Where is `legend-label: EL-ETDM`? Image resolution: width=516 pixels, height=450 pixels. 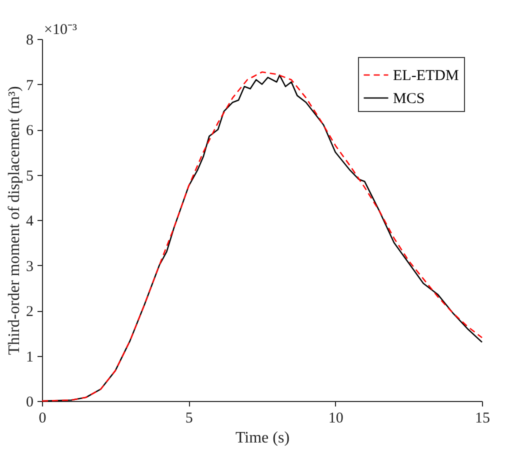 legend-label: EL-ETDM is located at coordinates (426, 76).